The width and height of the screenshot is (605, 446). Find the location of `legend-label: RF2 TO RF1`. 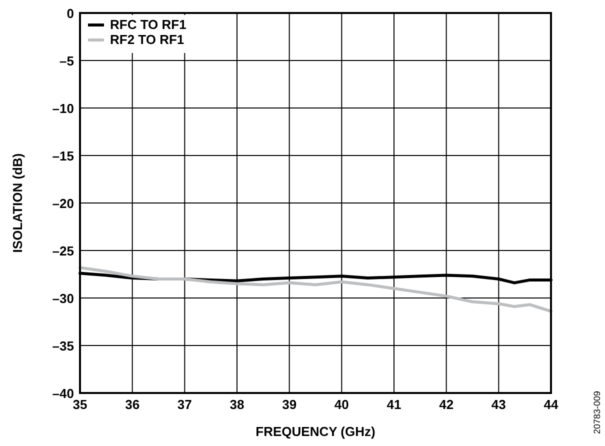

legend-label: RF2 TO RF1 is located at coordinates (147, 39).